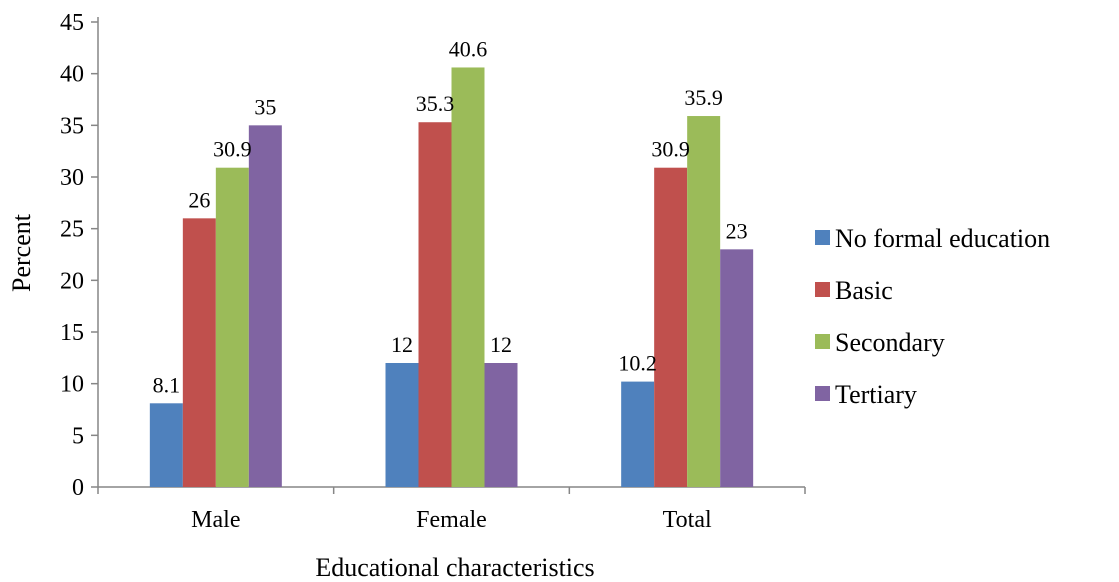 The width and height of the screenshot is (1119, 582). I want to click on legend-label: Secondary, so click(890, 342).